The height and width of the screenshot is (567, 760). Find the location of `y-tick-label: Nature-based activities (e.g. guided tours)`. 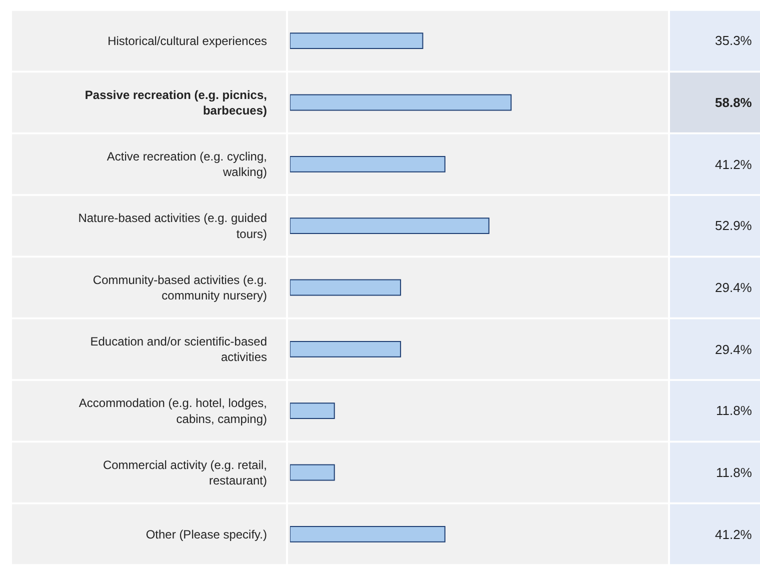

y-tick-label: Nature-based activities (e.g. guided tours) is located at coordinates (172, 226).